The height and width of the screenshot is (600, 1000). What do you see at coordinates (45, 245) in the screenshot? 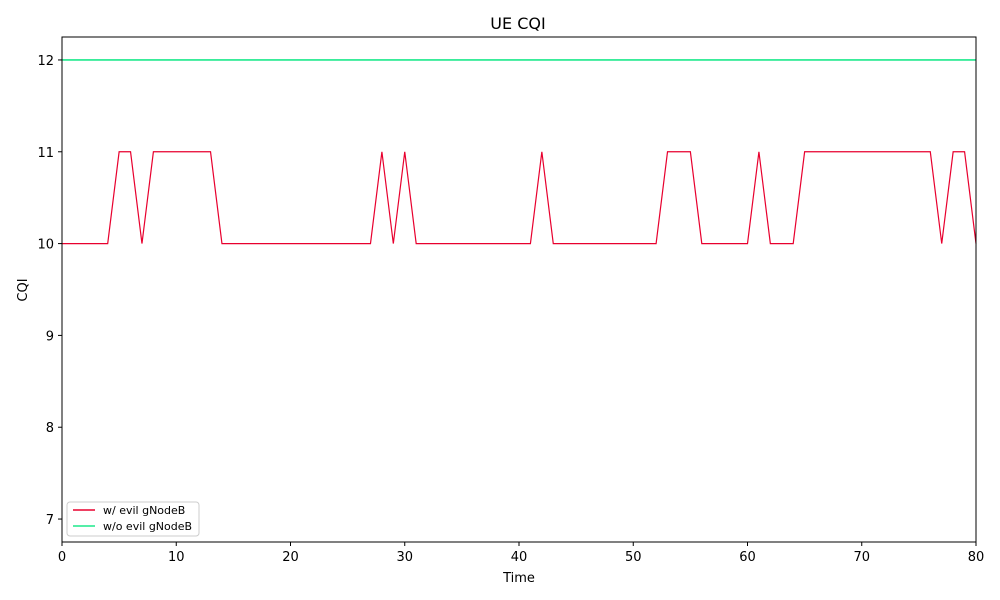
I see `y-tick-label: 10` at bounding box center [45, 245].